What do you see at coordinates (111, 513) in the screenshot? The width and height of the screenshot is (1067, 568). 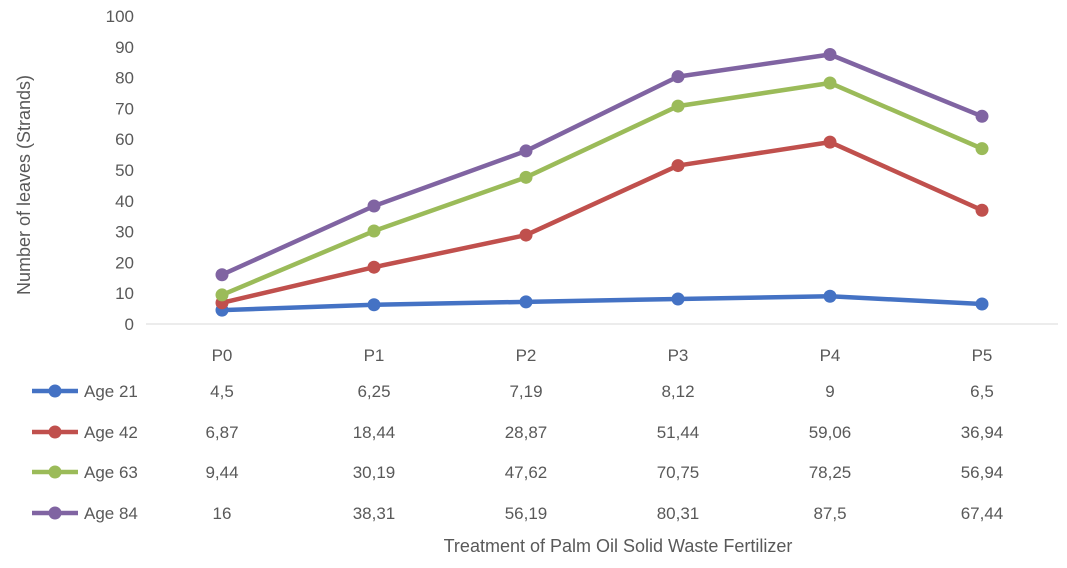 I see `legend-label: Age 84` at bounding box center [111, 513].